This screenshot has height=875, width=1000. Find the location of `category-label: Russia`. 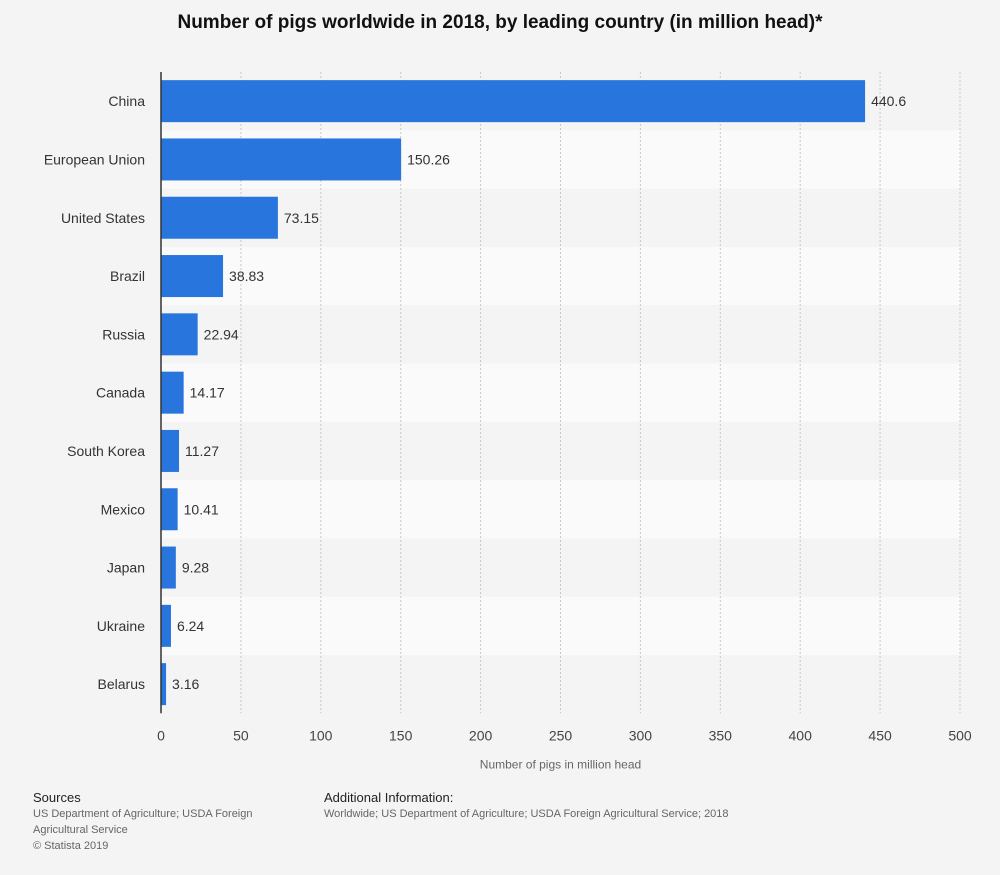

category-label: Russia is located at coordinates (123, 334).